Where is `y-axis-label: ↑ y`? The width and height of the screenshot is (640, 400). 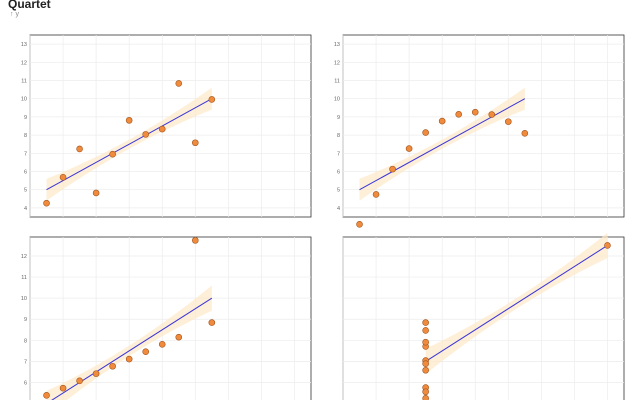
y-axis-label: ↑ y is located at coordinates (14, 14).